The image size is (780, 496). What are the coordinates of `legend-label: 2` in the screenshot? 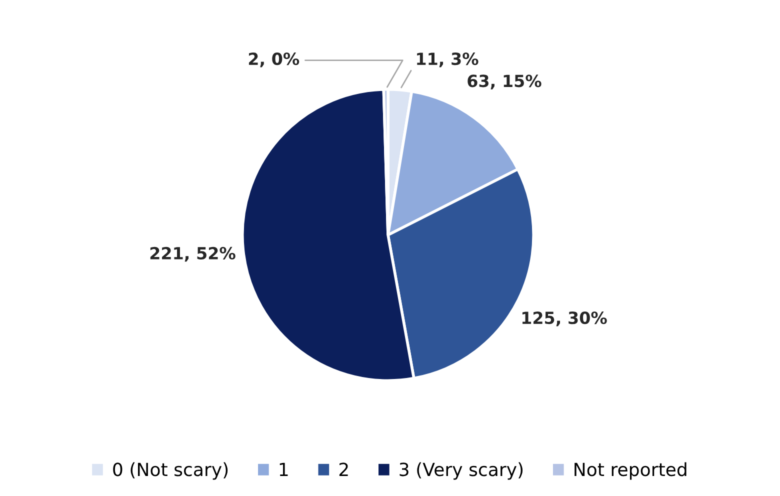 It's located at (343, 469).